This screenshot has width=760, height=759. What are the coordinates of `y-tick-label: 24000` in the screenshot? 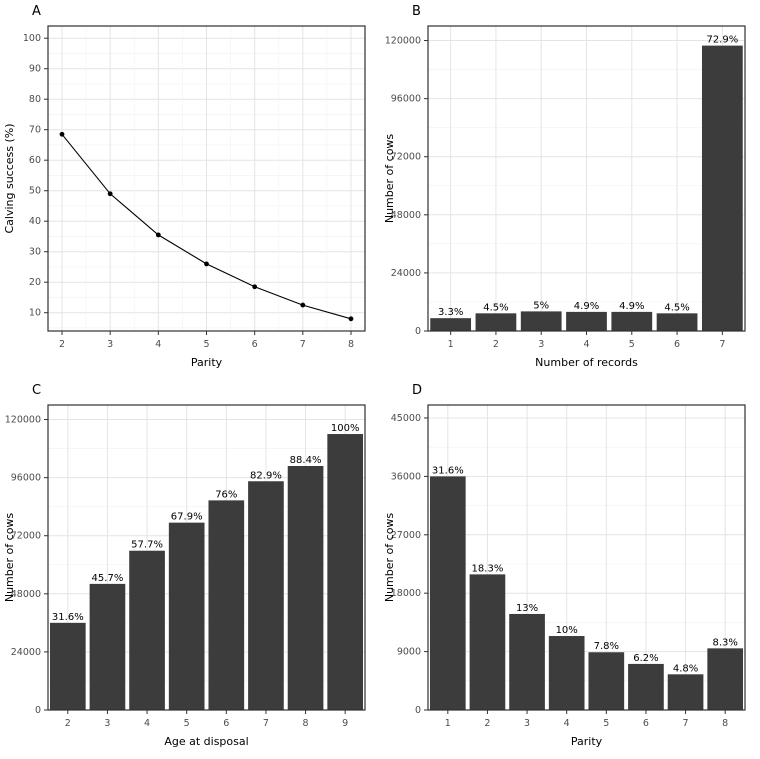 It's located at (26, 652).